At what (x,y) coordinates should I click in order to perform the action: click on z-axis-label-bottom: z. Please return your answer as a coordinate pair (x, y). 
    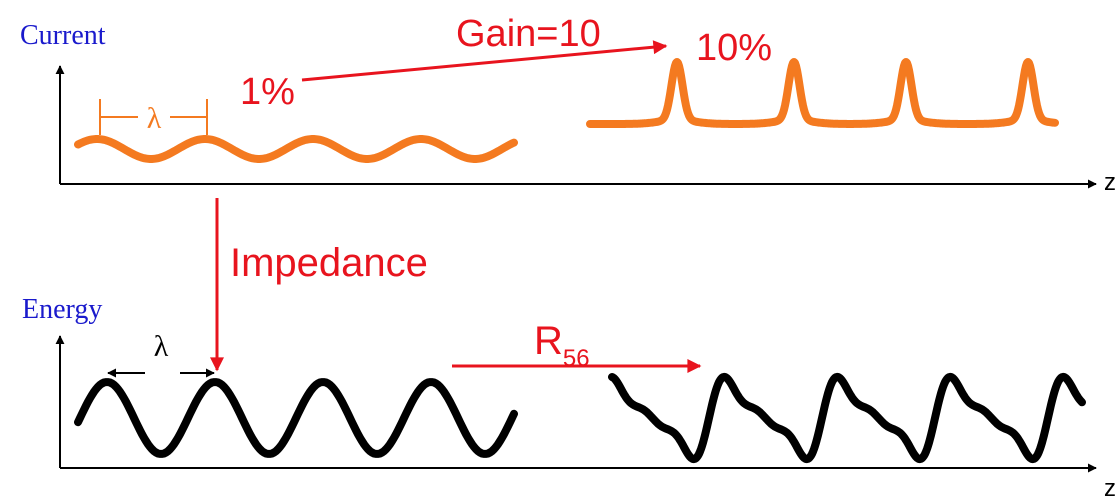
    Looking at the image, I should click on (1110, 486).